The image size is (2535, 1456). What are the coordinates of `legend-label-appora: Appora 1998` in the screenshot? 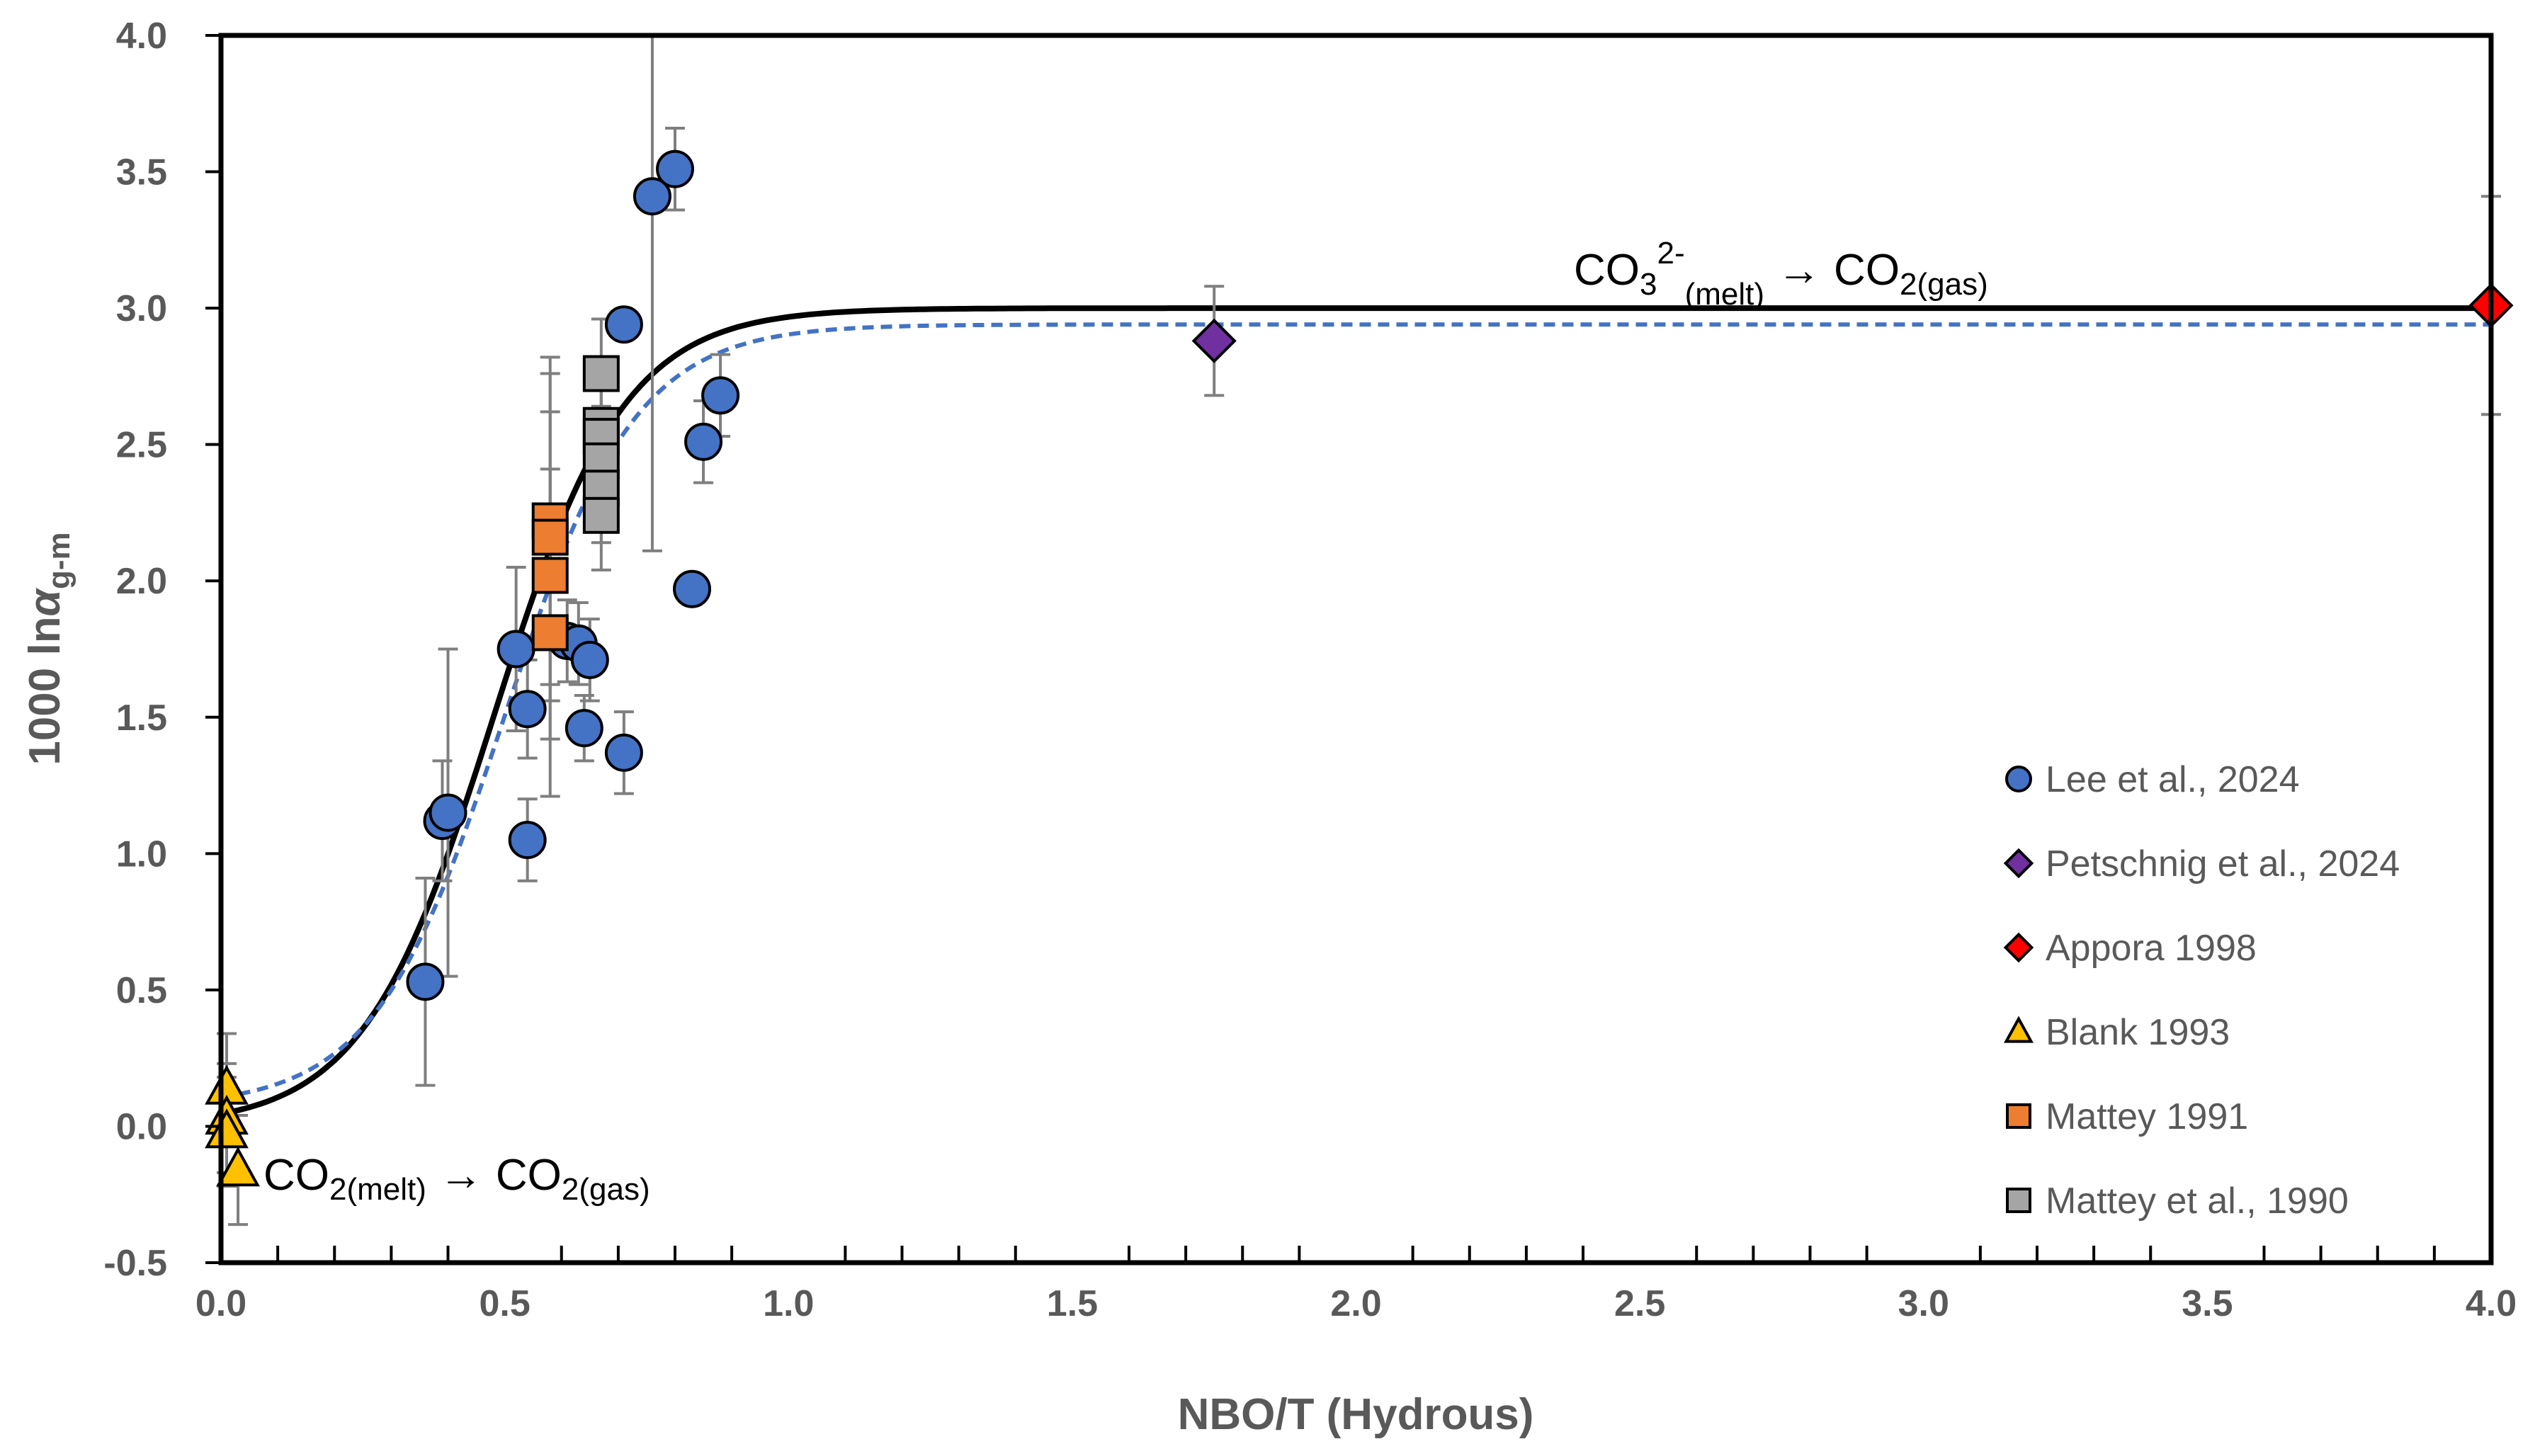 It's located at (2151, 949).